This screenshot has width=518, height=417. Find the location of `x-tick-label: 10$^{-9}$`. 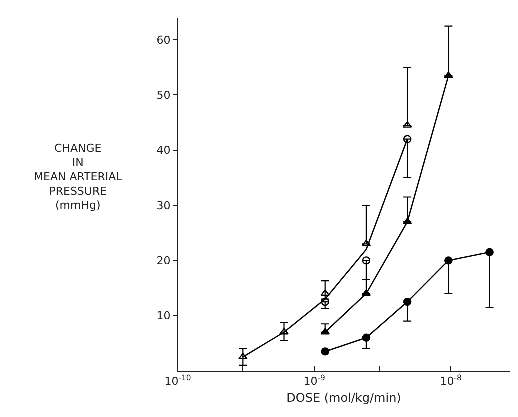

x-tick-label: 10$^{-9}$ is located at coordinates (315, 381).